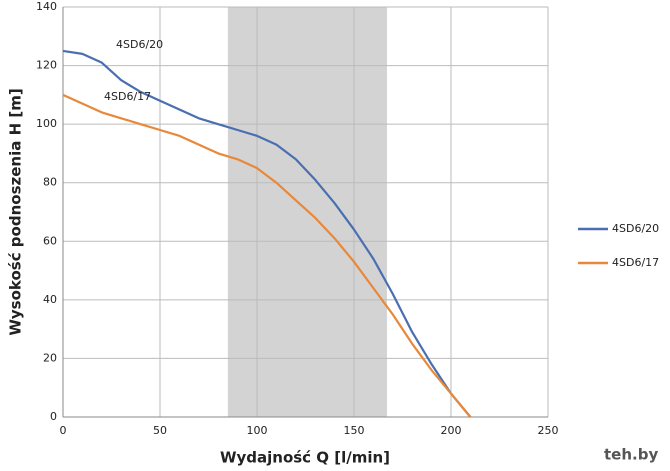 The image size is (670, 471). Describe the element at coordinates (46, 65) in the screenshot. I see `y-tick-label: 120` at that location.